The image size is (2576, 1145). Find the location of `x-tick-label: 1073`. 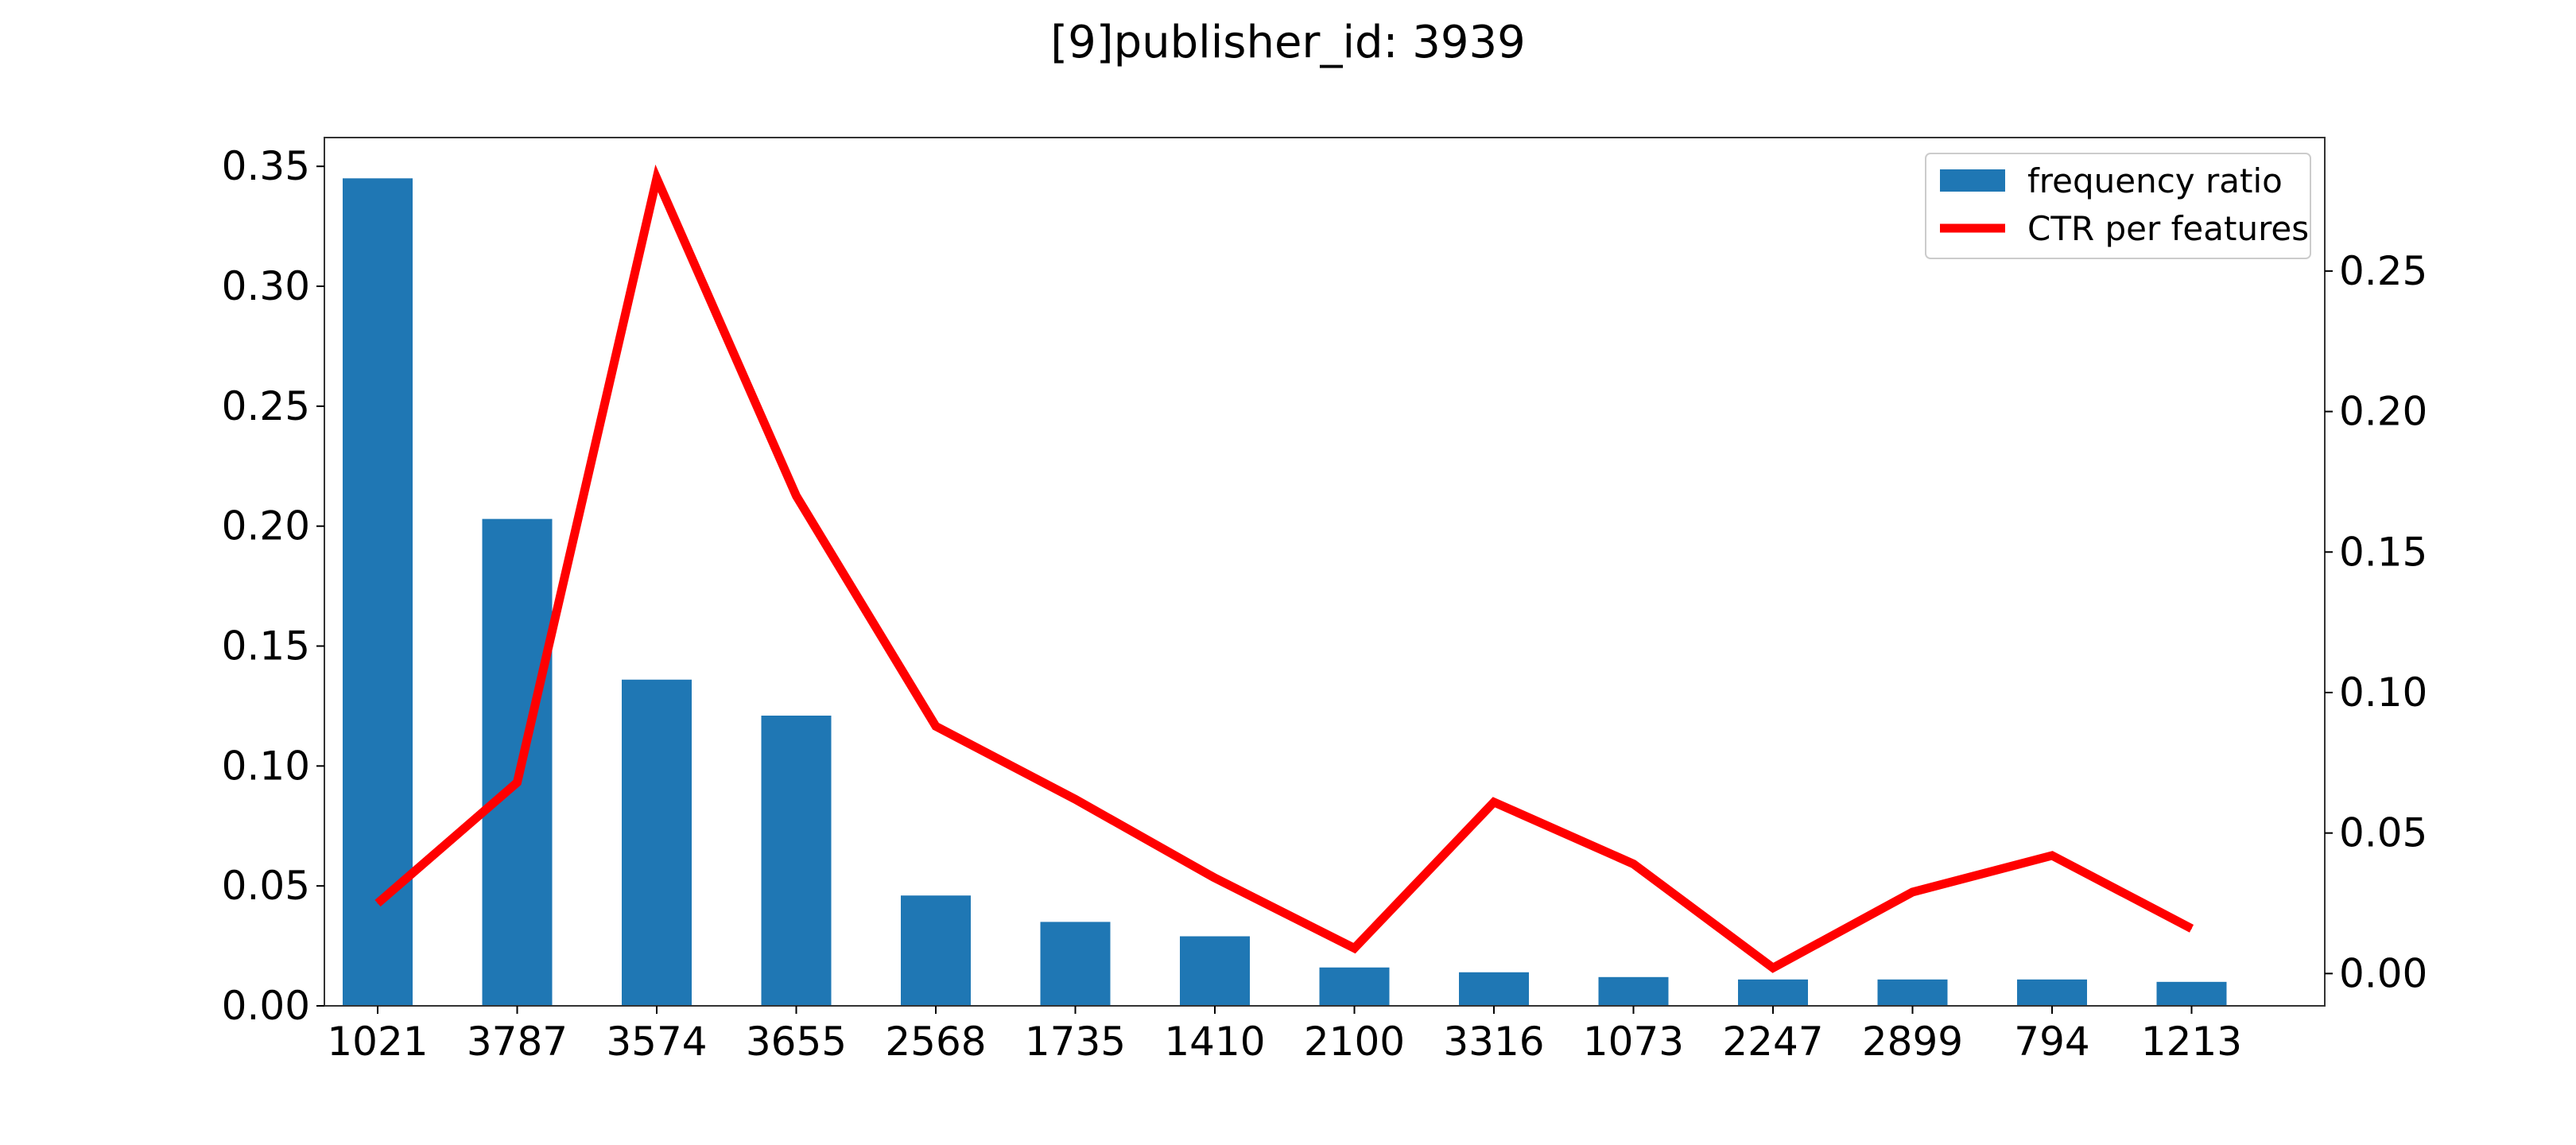

x-tick-label: 1073 is located at coordinates (1633, 1042).